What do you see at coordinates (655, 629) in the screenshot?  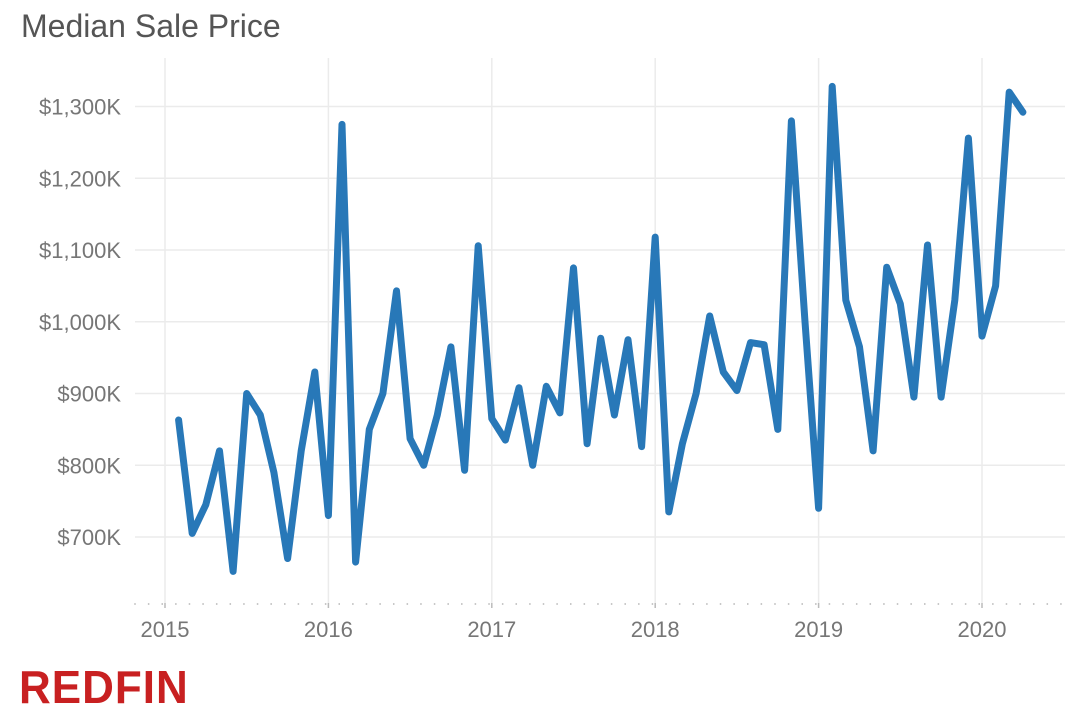 I see `x-tick-label: 2018` at bounding box center [655, 629].